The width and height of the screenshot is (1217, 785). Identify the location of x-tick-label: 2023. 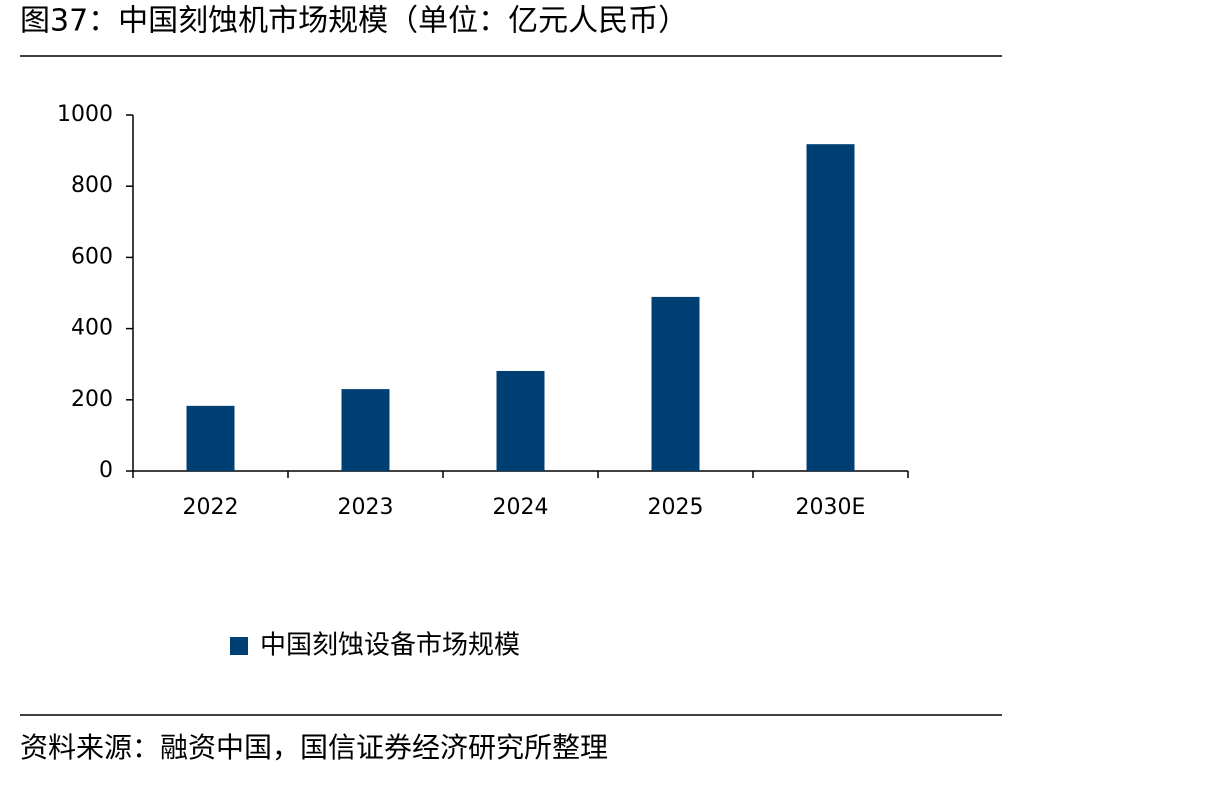
(366, 507).